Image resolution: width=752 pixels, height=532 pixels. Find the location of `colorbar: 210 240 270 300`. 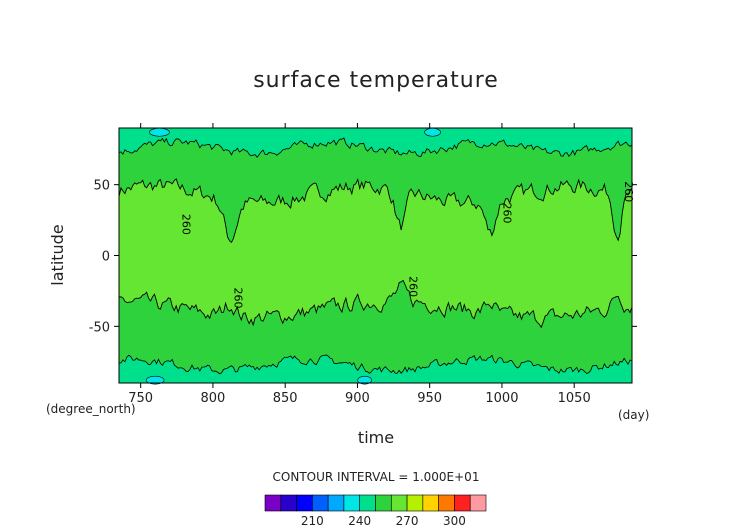

colorbar: 210 240 270 300 is located at coordinates (375, 511).